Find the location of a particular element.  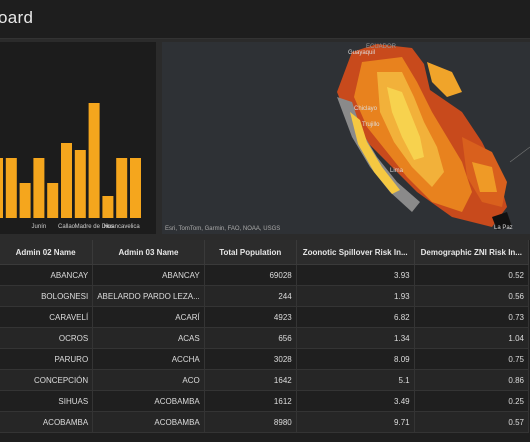

table-cell: 656 is located at coordinates (250, 338).